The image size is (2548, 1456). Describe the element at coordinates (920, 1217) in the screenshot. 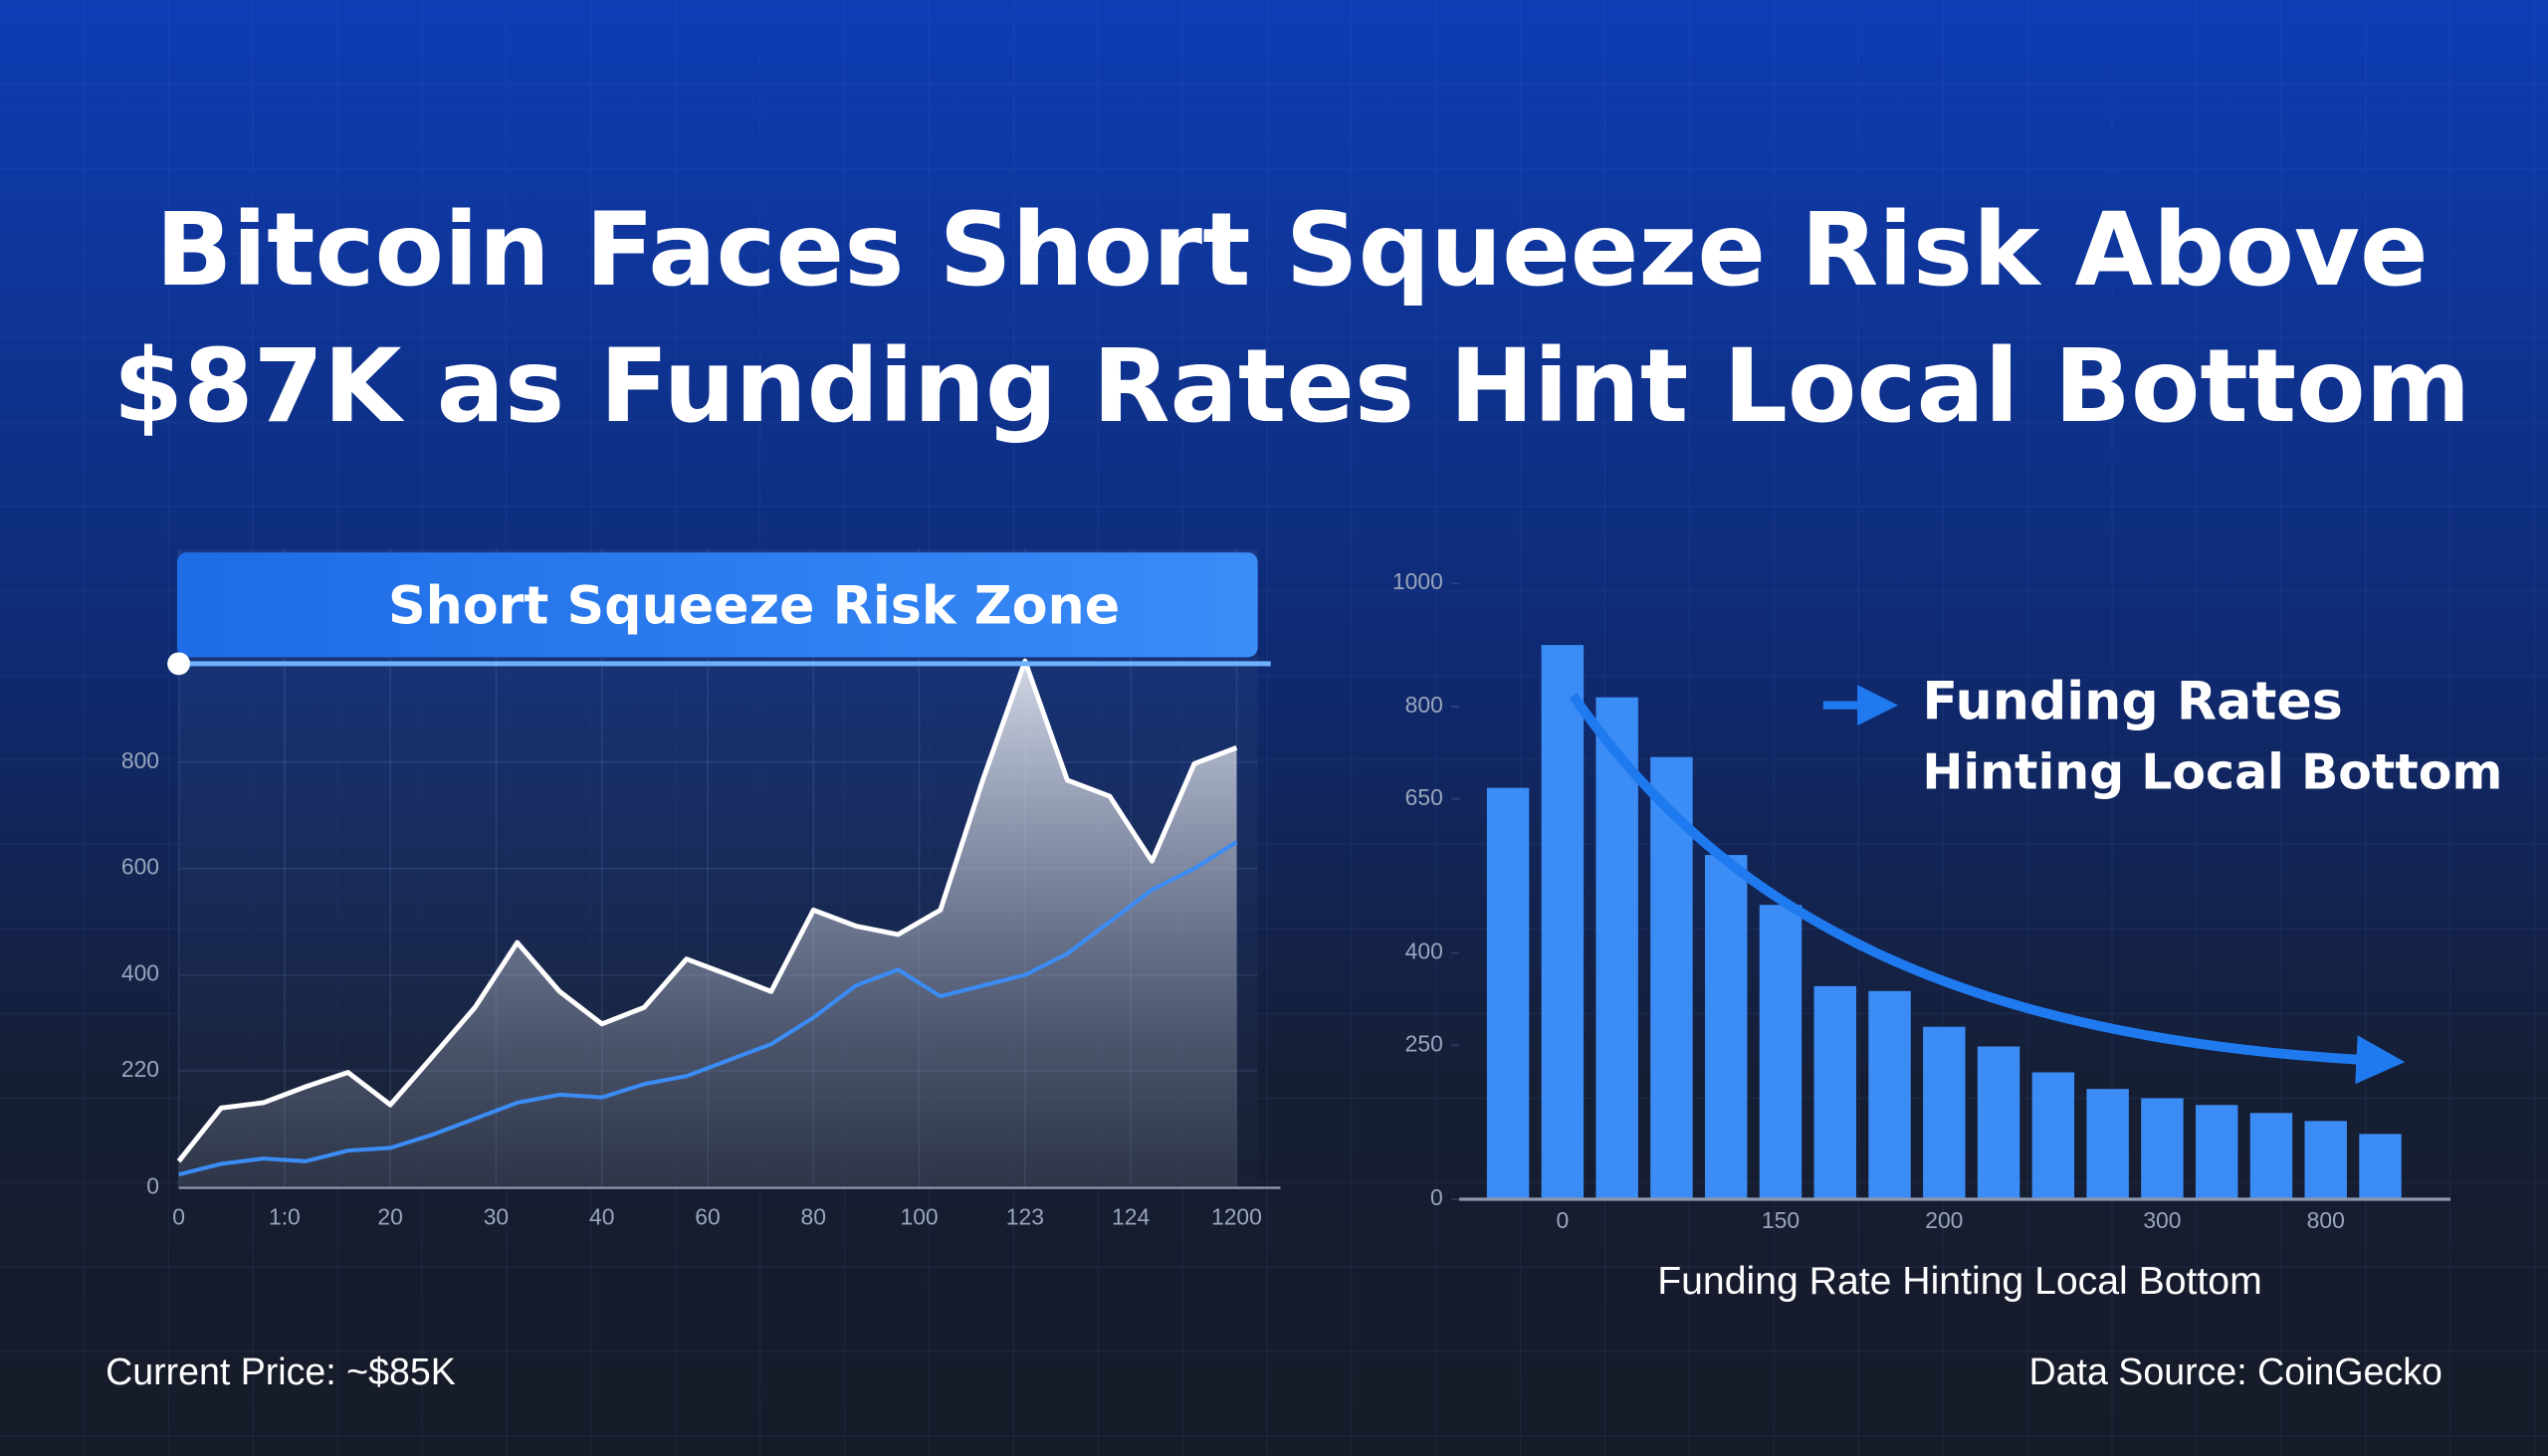

I see `x-tick-label: 100` at that location.